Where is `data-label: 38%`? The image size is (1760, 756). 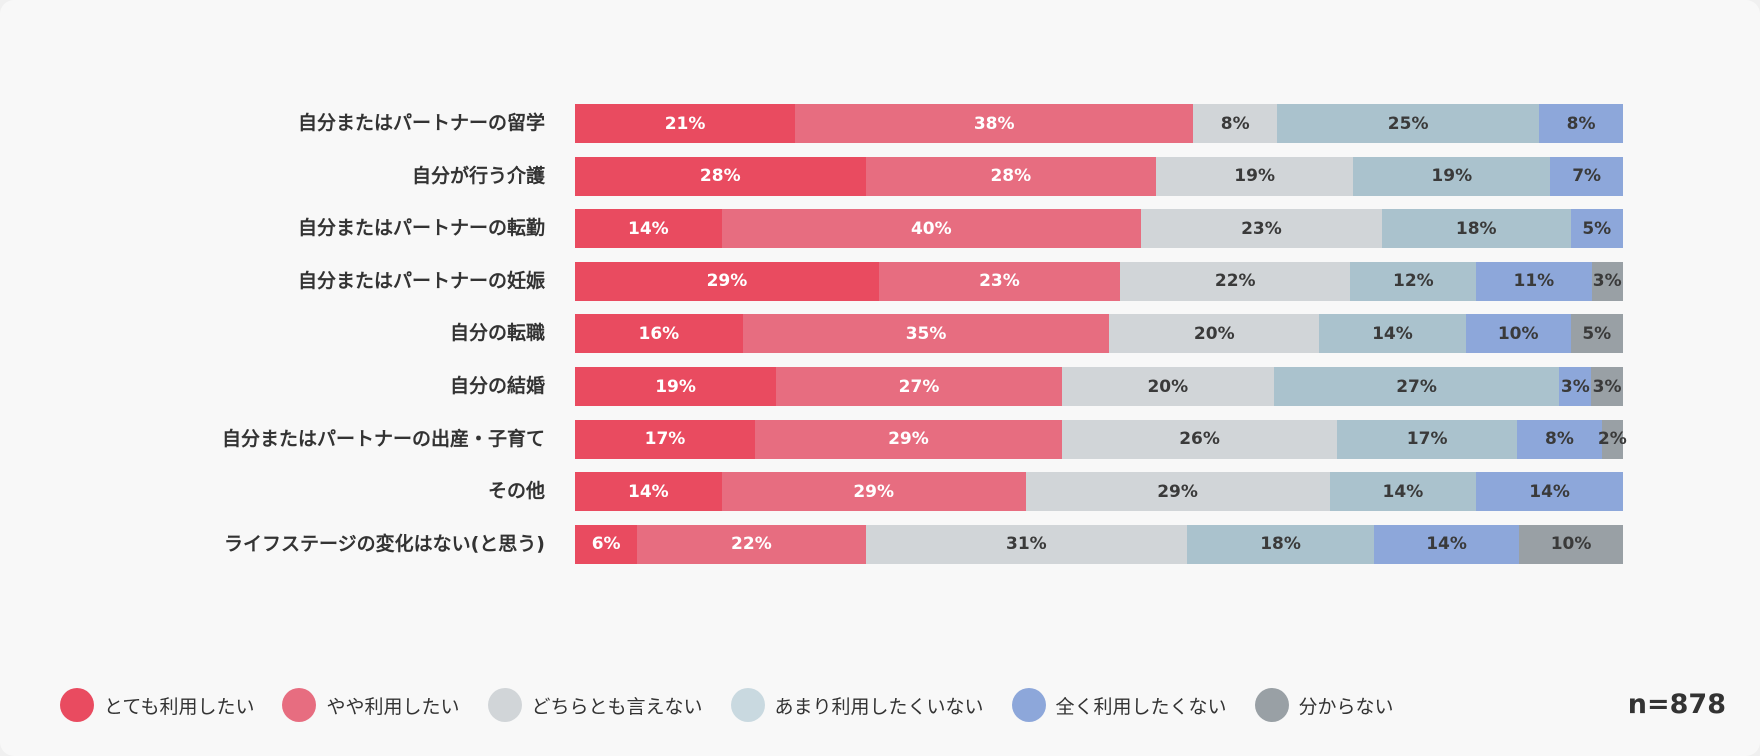 data-label: 38% is located at coordinates (994, 123).